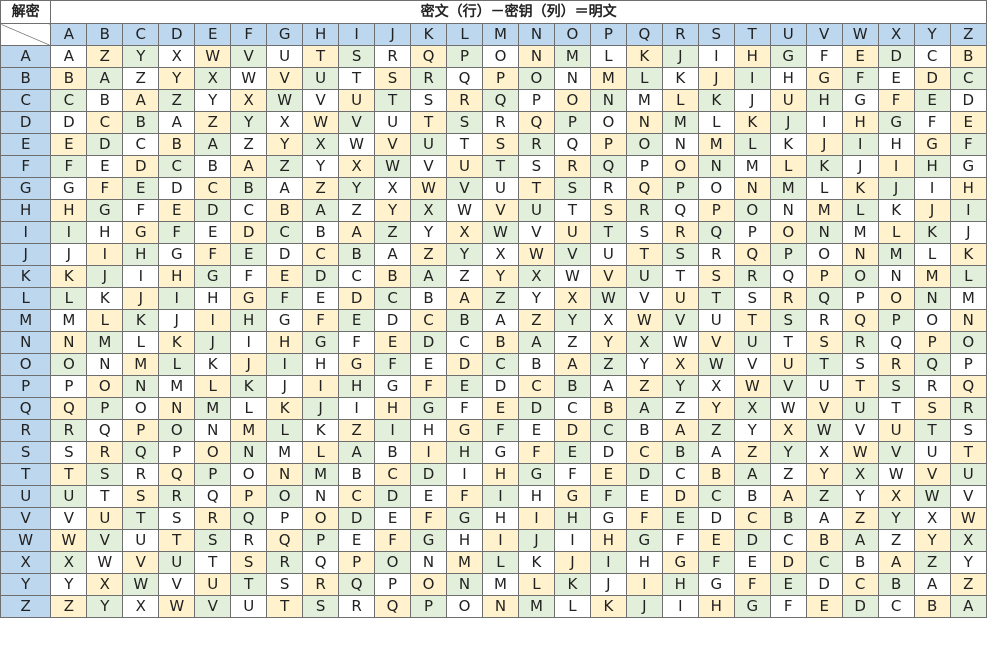 The height and width of the screenshot is (645, 987). I want to click on column-header-t: T, so click(752, 34).